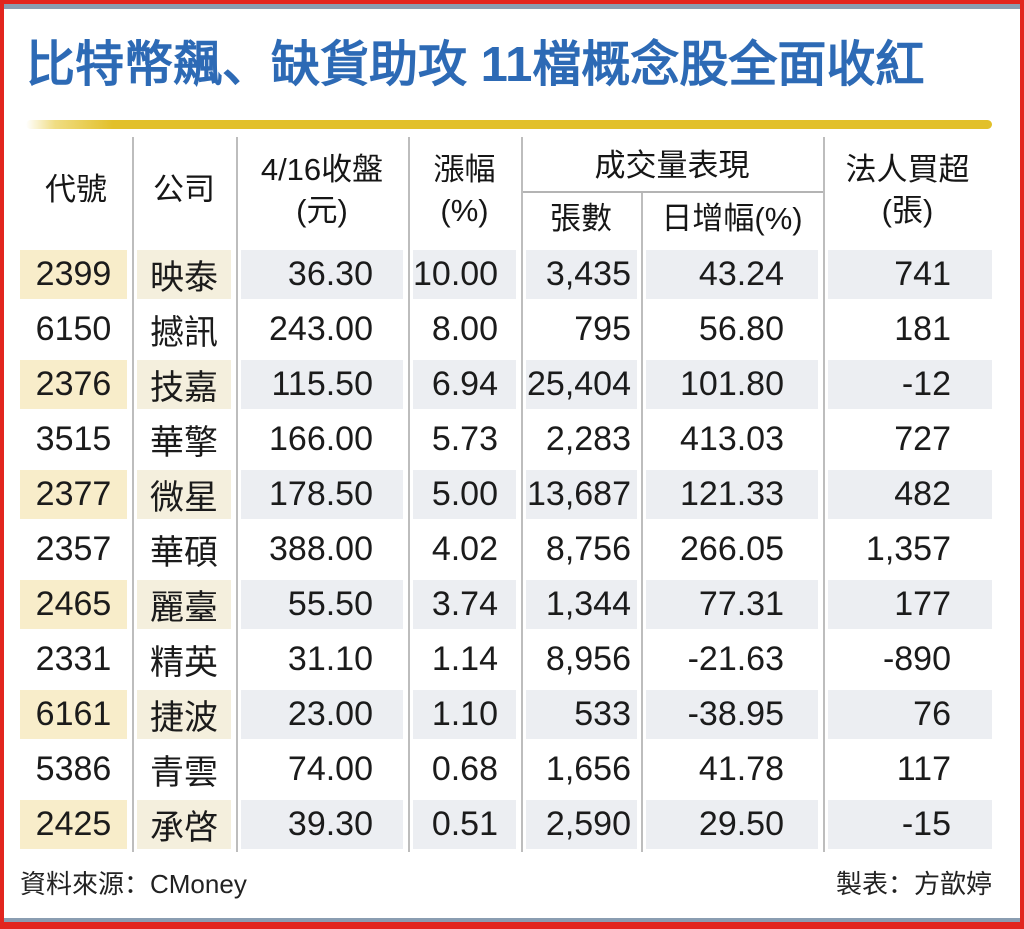 The image size is (1024, 929). What do you see at coordinates (732, 824) in the screenshot?
I see `cell-day-change: 29.50` at bounding box center [732, 824].